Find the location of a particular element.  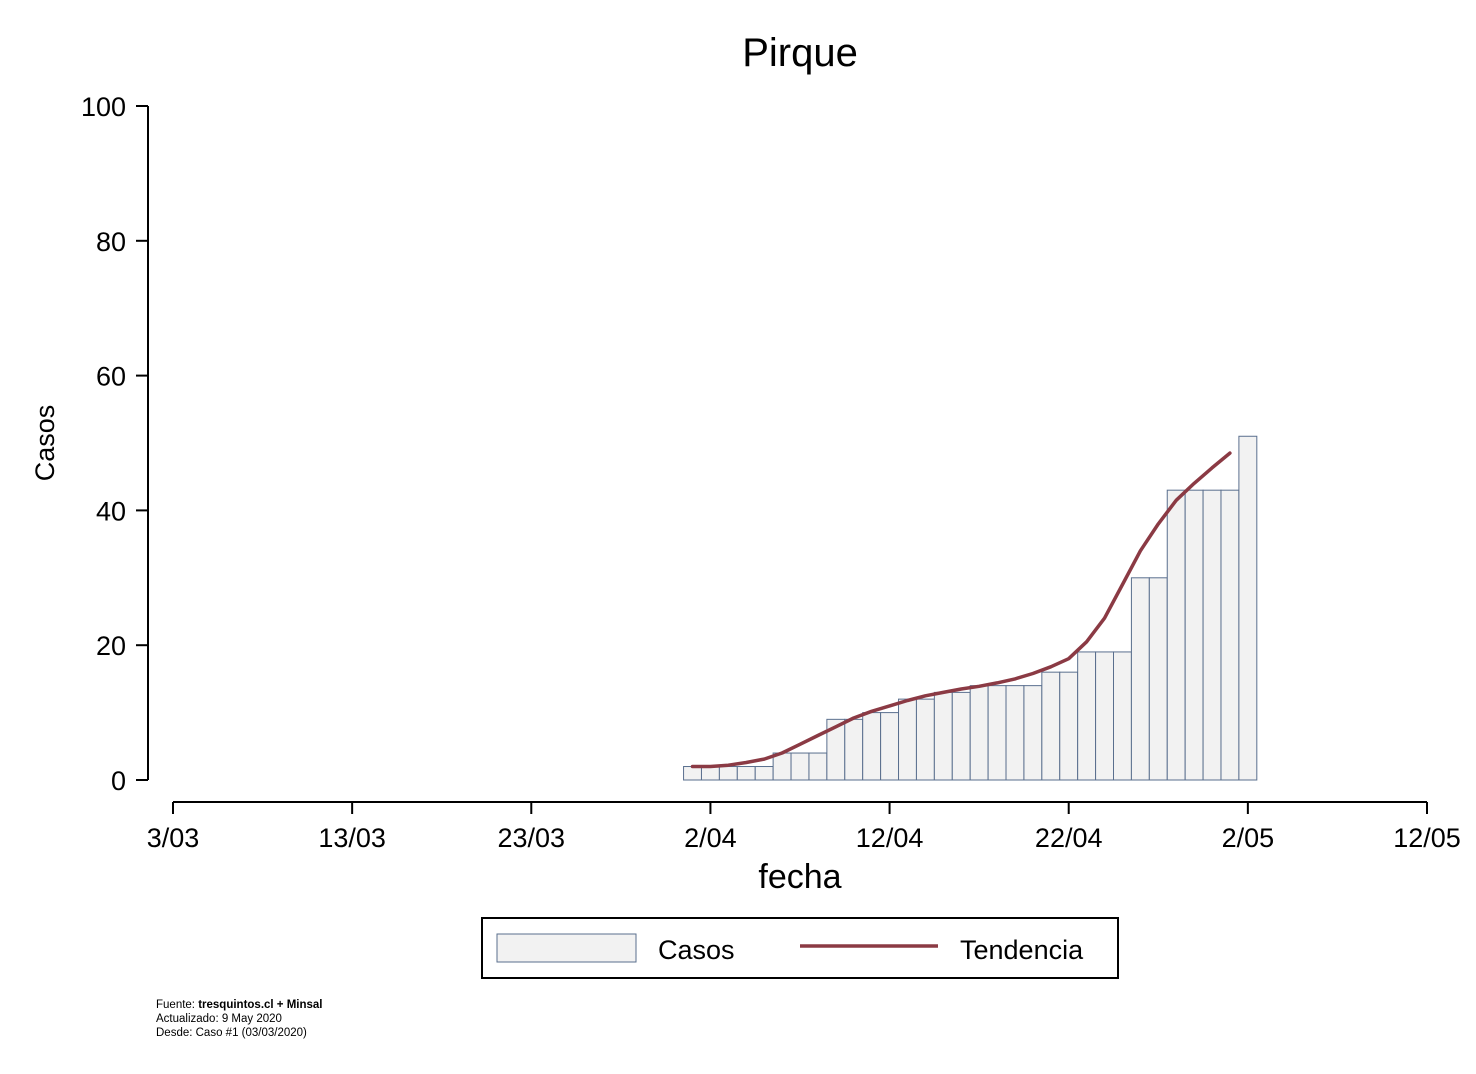

trend-line is located at coordinates (961, 610).